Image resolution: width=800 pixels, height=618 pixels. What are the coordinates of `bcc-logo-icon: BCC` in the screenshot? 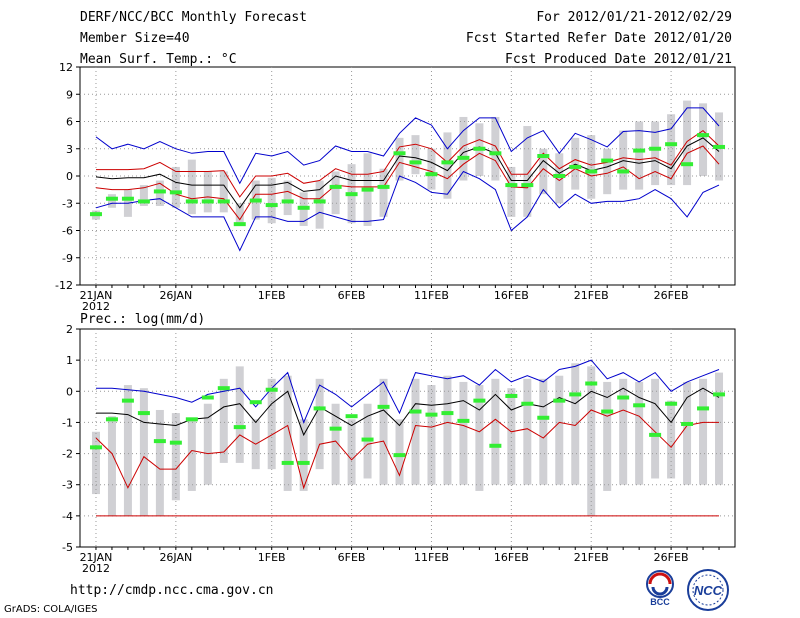 It's located at (660, 588).